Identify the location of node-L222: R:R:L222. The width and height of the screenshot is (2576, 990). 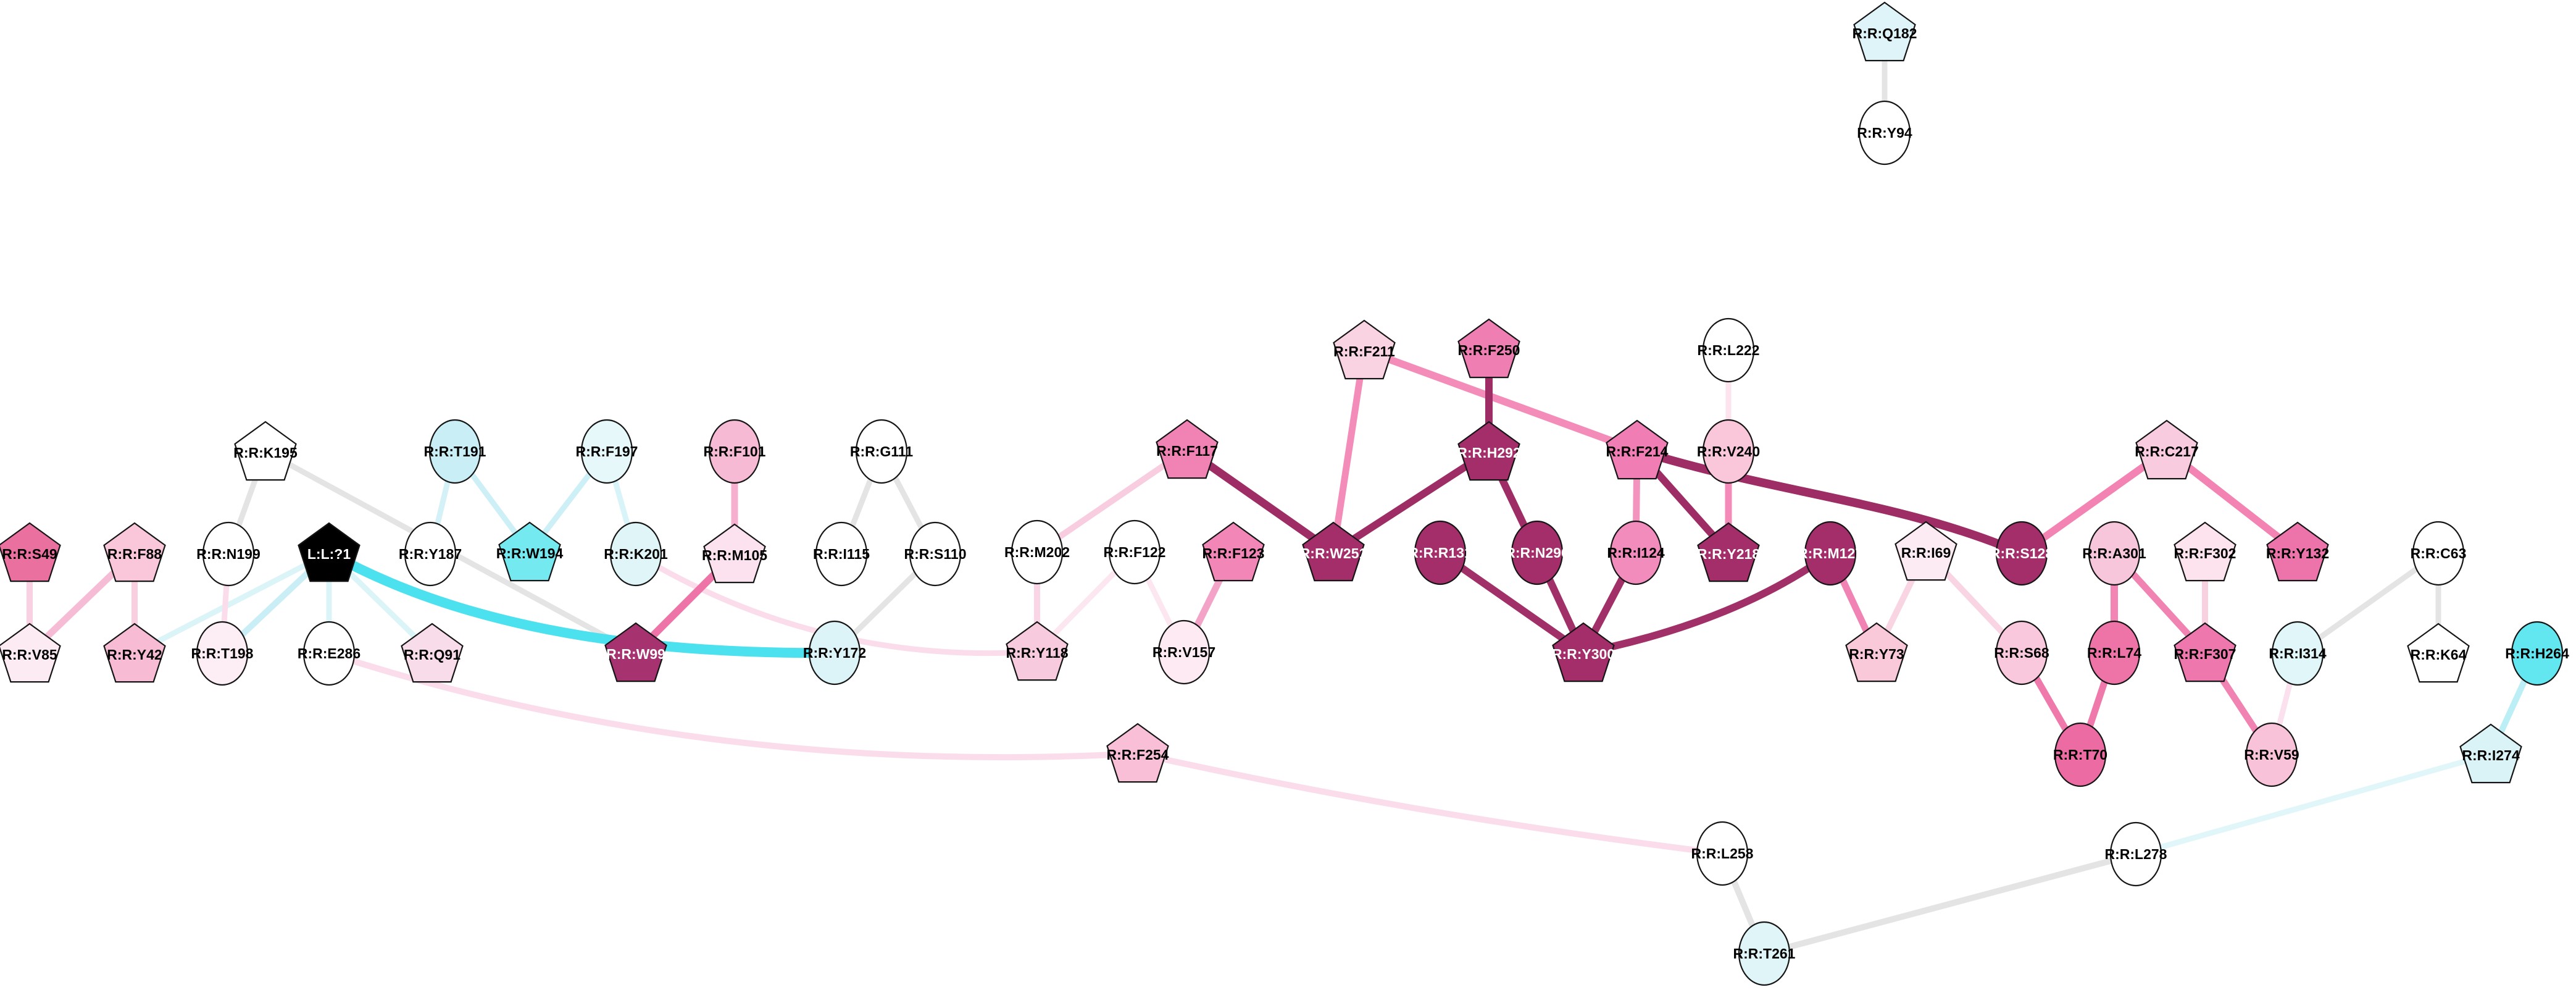
(1729, 350).